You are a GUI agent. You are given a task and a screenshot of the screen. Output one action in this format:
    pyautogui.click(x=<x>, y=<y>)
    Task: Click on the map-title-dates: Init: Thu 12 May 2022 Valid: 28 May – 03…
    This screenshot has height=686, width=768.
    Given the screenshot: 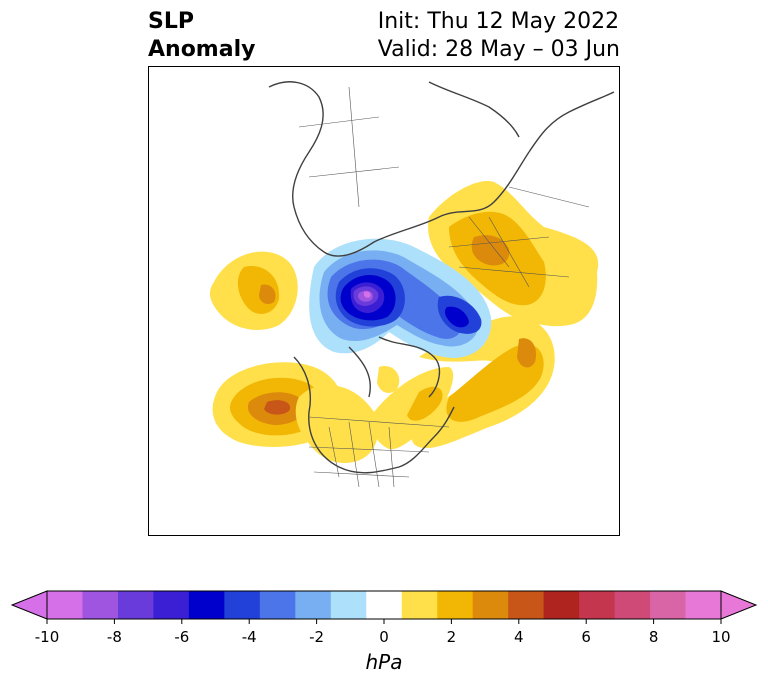 What is the action you would take?
    pyautogui.click(x=499, y=36)
    